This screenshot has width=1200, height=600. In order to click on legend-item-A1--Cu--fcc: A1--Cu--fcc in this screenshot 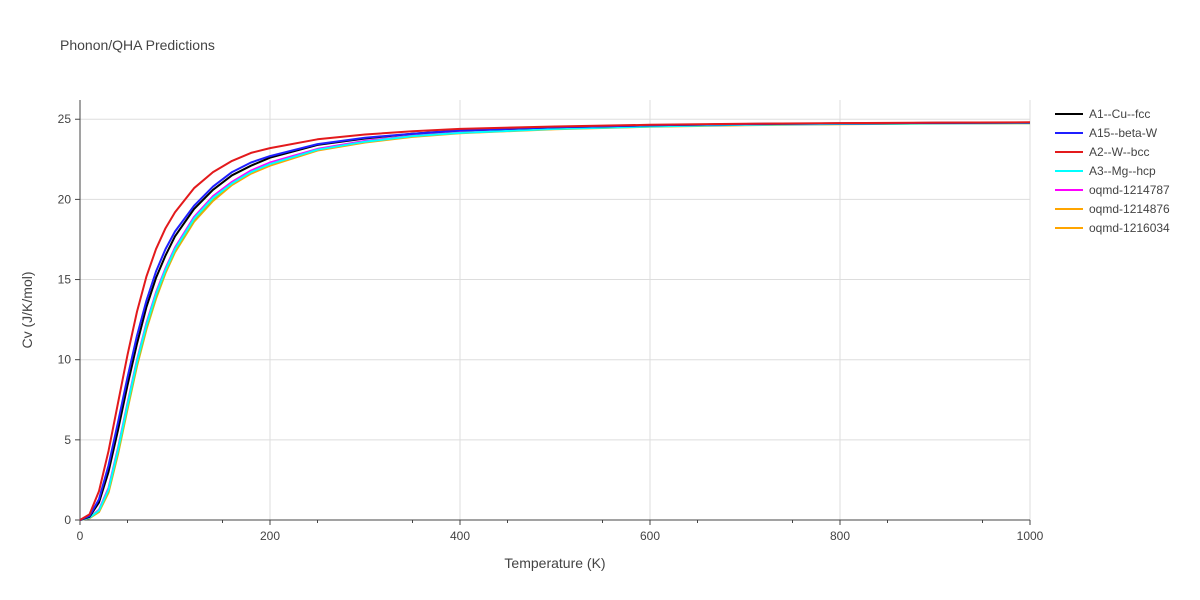, I will do `click(1102, 114)`.